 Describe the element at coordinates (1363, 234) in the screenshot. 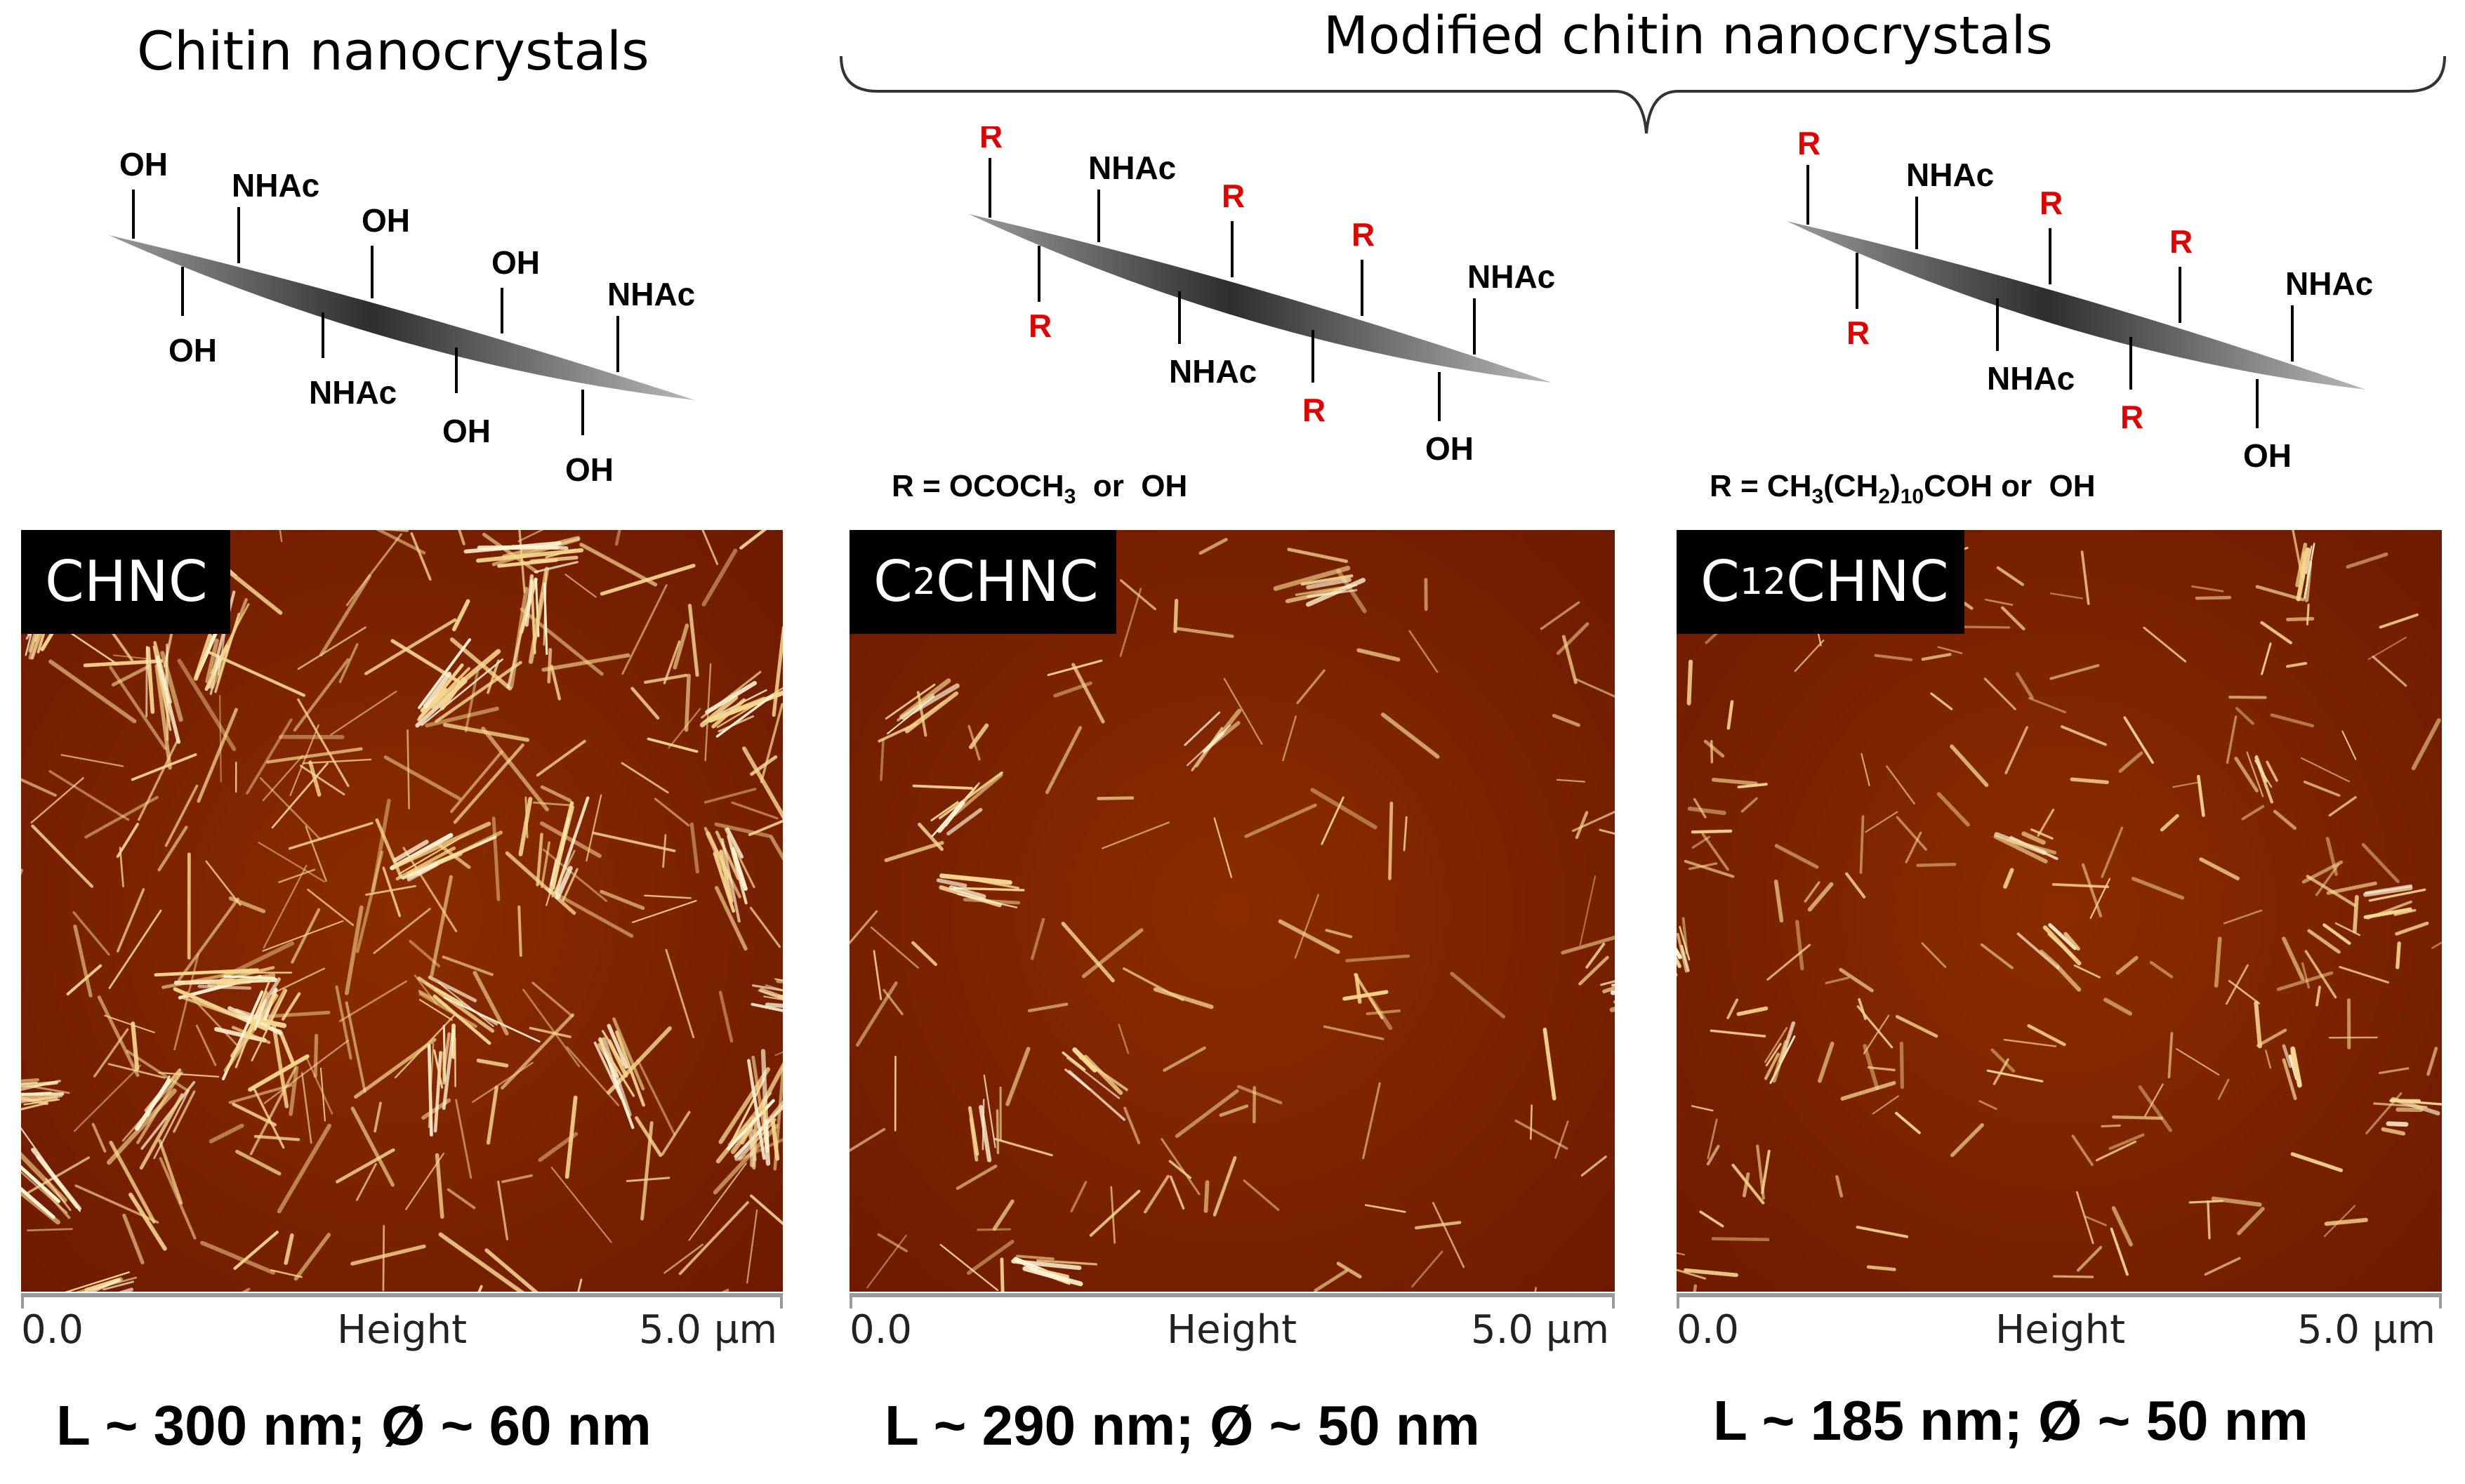

I see `label-r: R` at that location.